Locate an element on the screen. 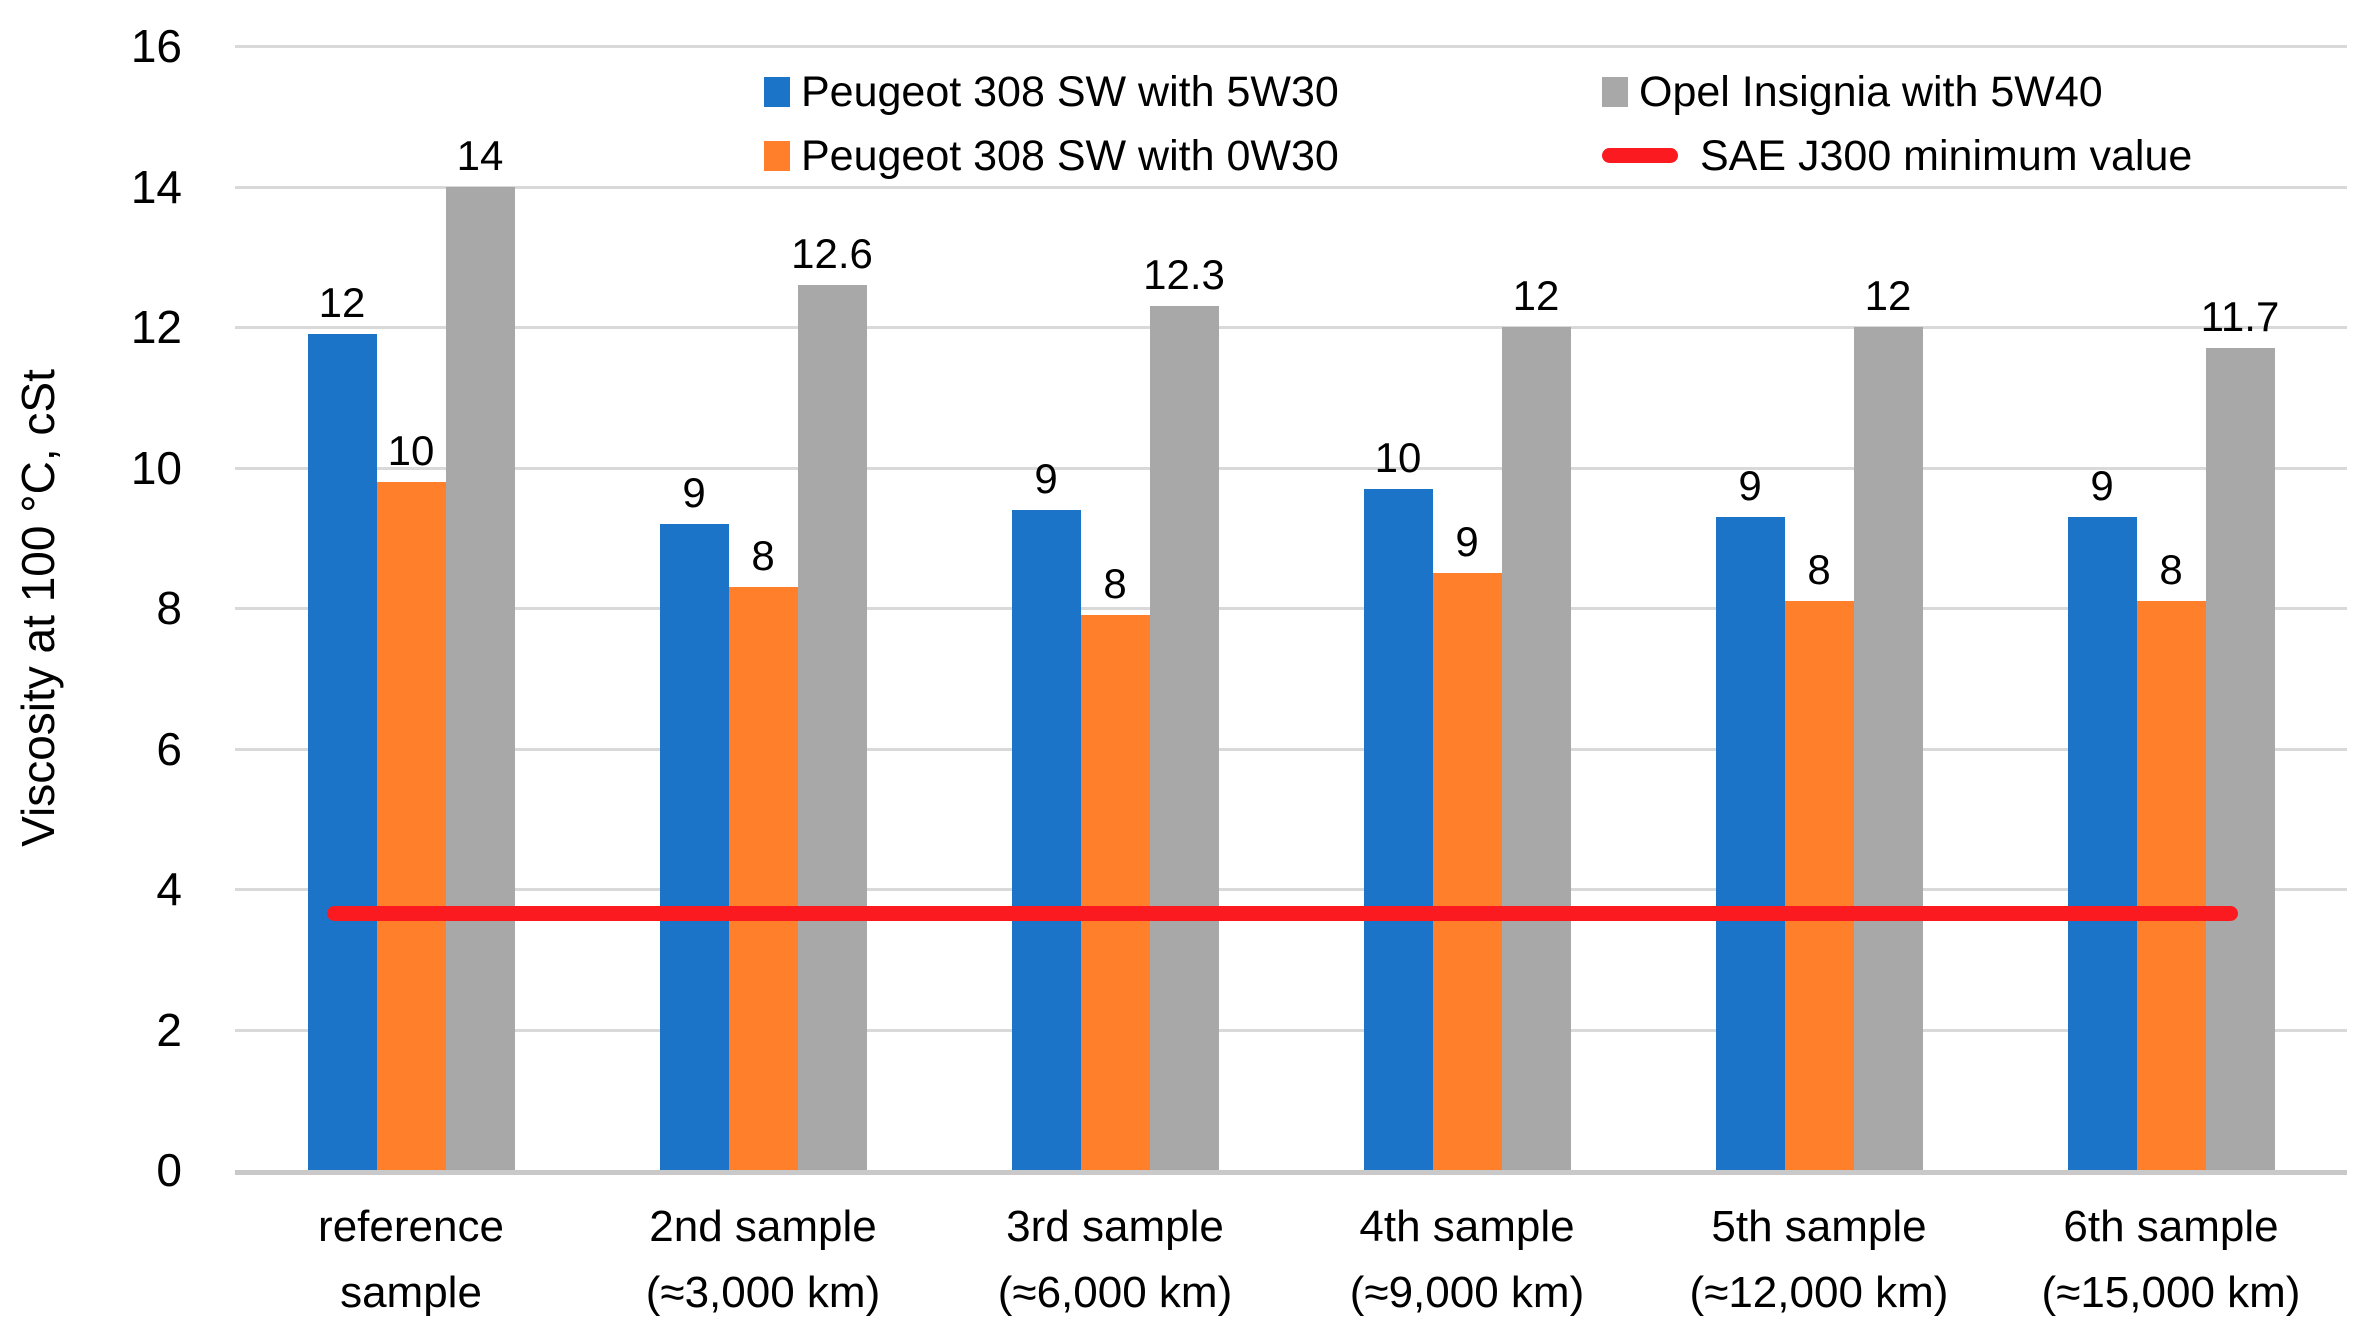 This screenshot has width=2361, height=1336. x-category-label: 3rd sample (≈6,000 km) is located at coordinates (1115, 1260).